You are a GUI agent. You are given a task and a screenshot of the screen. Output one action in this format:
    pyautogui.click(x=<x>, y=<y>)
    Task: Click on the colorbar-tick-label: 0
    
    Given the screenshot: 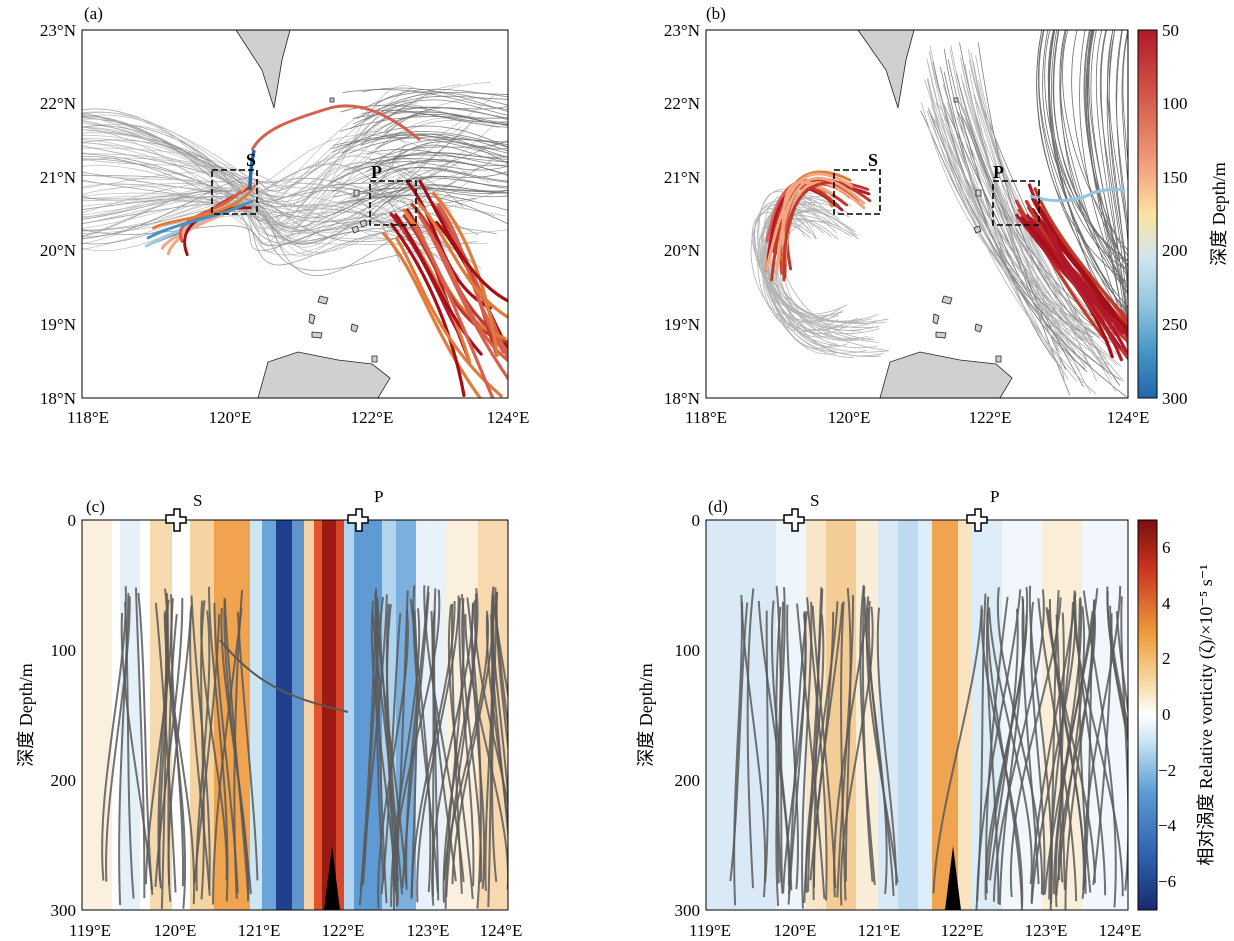 What is the action you would take?
    pyautogui.click(x=1166, y=714)
    